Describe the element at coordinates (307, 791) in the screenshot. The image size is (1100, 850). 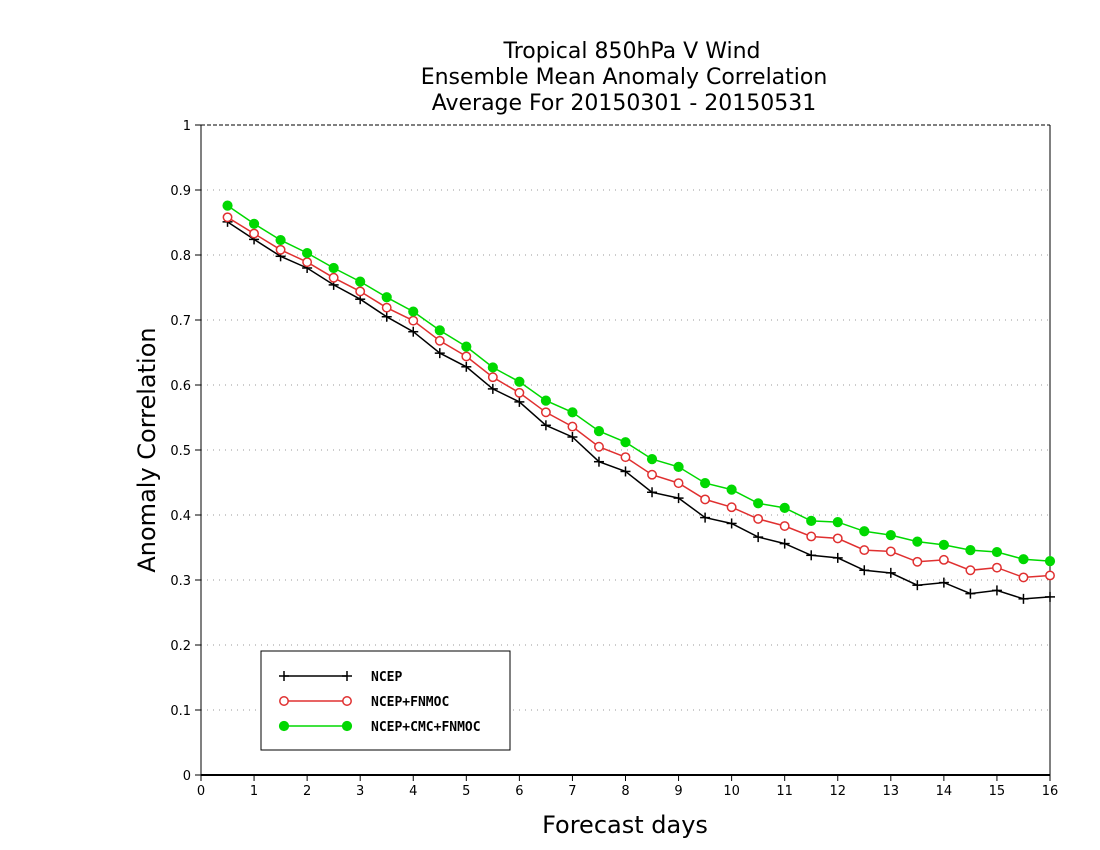
I see `x-tick-label-2: 2` at that location.